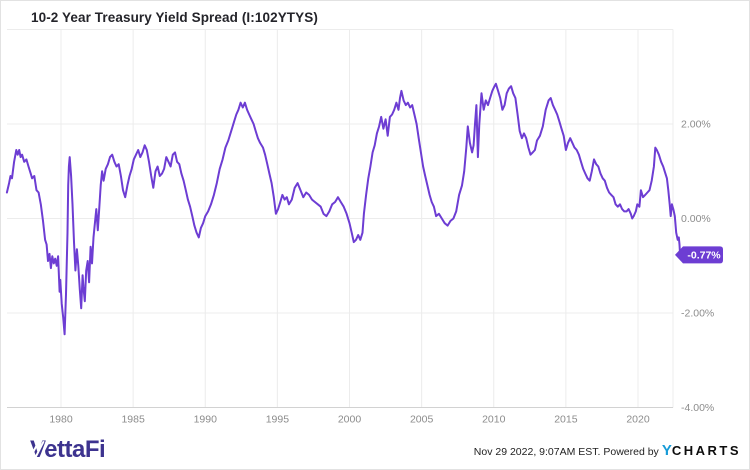  What do you see at coordinates (133, 420) in the screenshot?
I see `x-axis-tick-label: 1985` at bounding box center [133, 420].